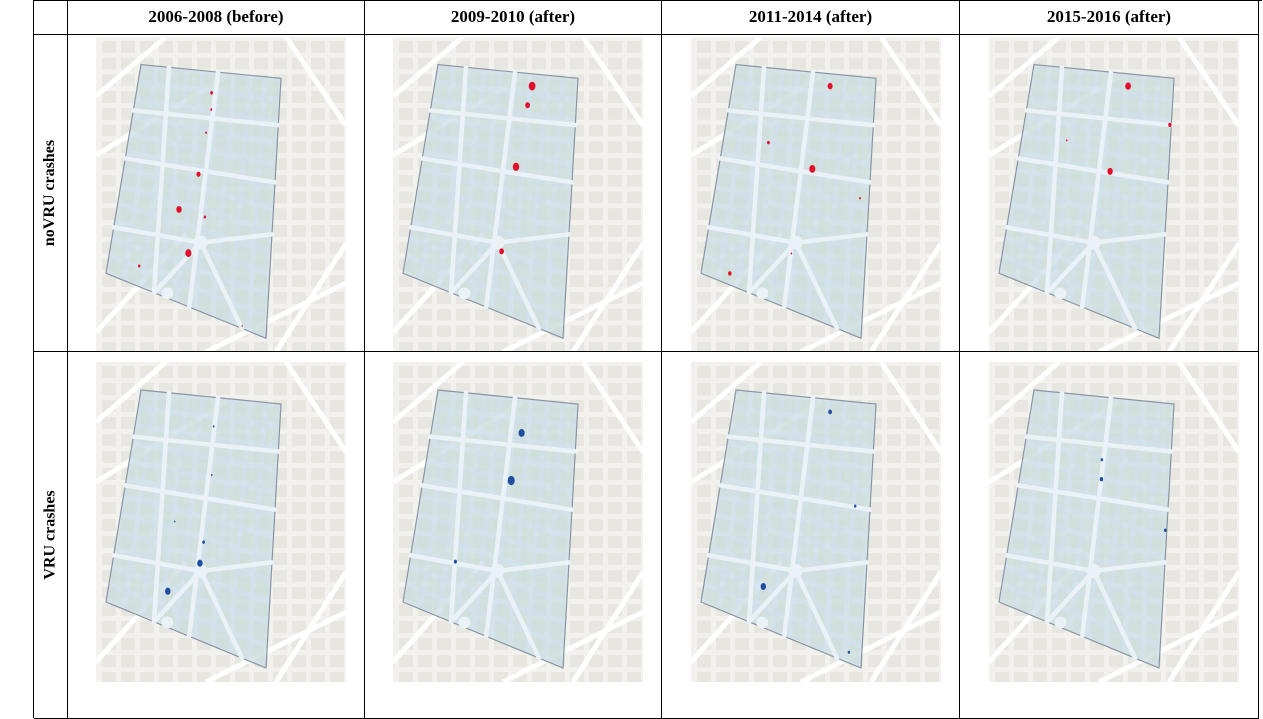 The width and height of the screenshot is (1263, 719). What do you see at coordinates (275, 645) in the screenshot?
I see `street` at bounding box center [275, 645].